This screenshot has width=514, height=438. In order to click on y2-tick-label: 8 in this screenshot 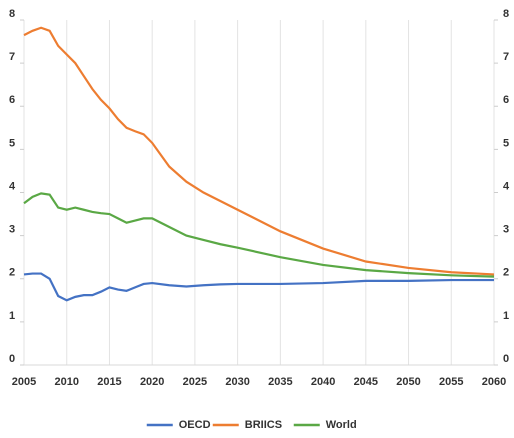, I will do `click(506, 14)`.